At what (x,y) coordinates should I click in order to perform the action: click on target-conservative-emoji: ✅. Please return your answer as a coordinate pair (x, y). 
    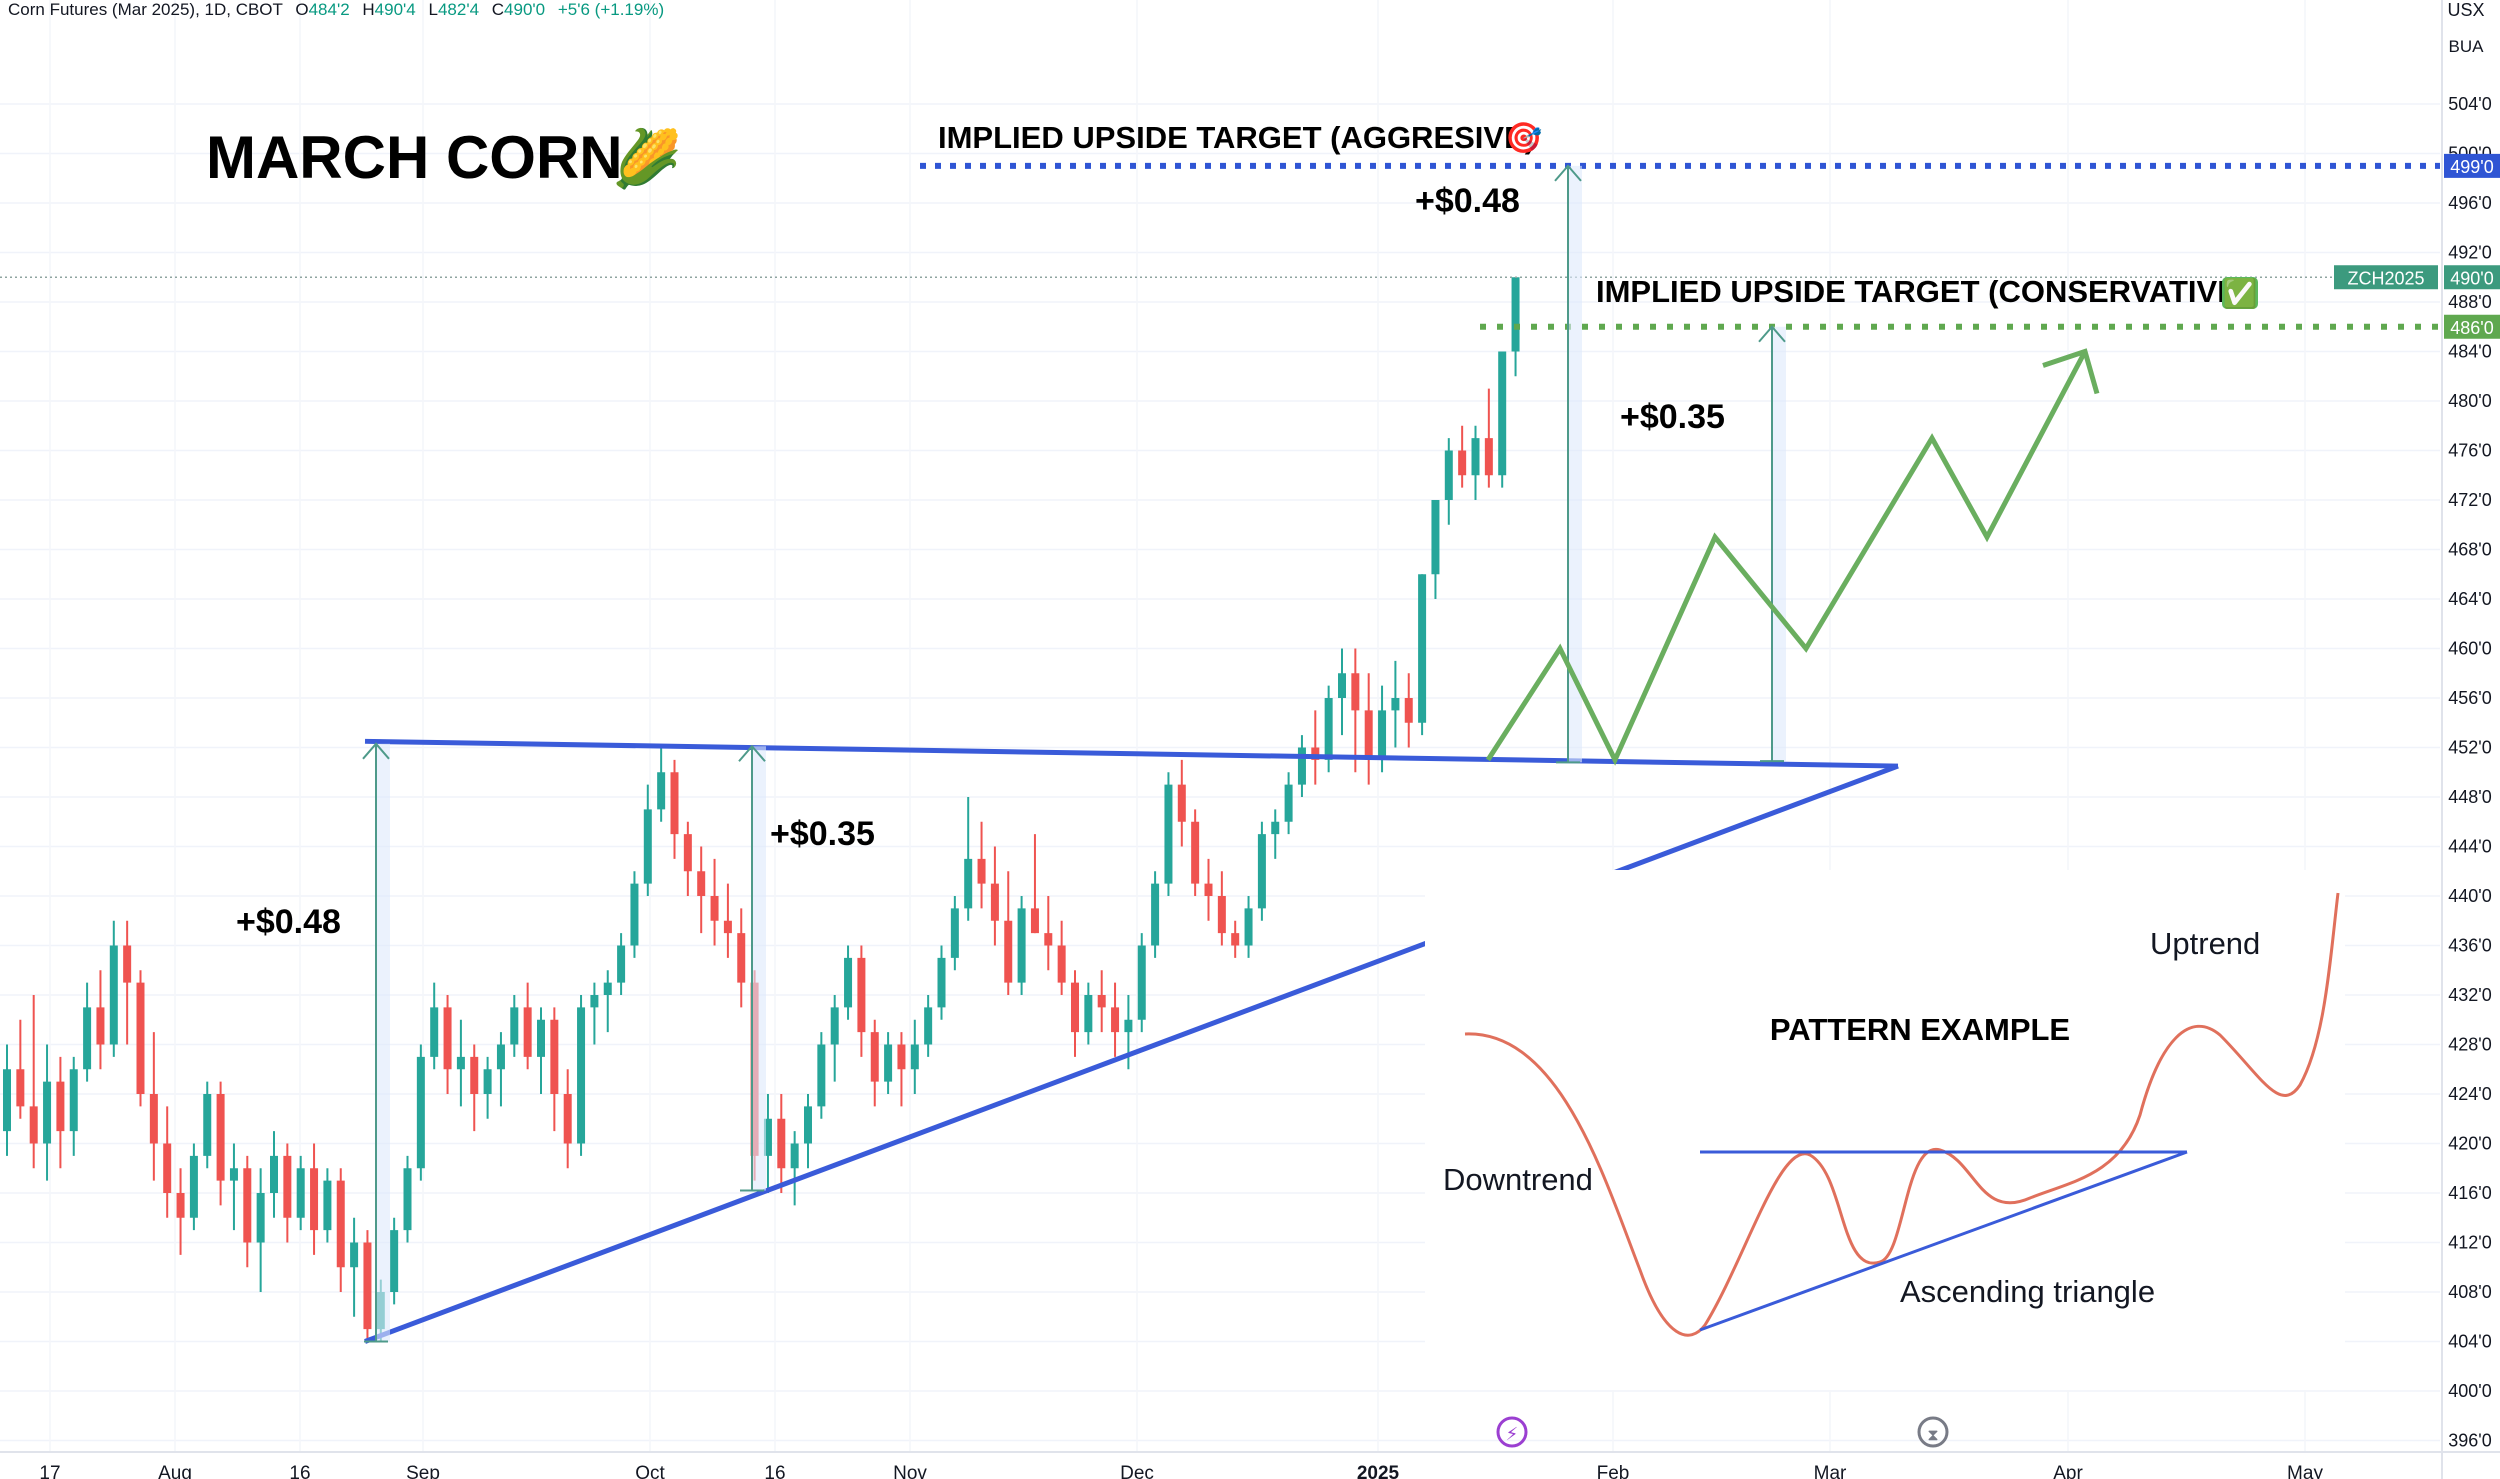
    Looking at the image, I should click on (2240, 293).